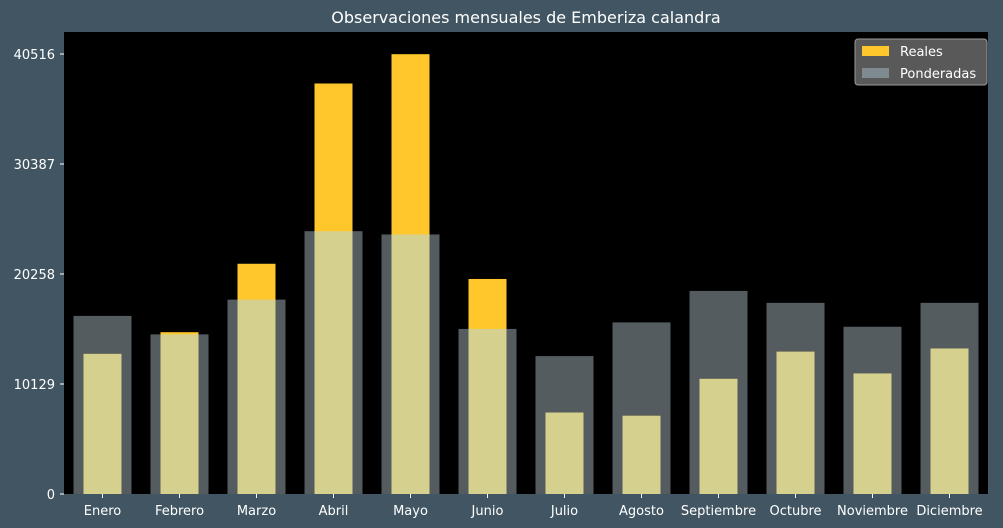 The height and width of the screenshot is (528, 1003). What do you see at coordinates (103, 511) in the screenshot?
I see `x-tick-label: Enero` at bounding box center [103, 511].